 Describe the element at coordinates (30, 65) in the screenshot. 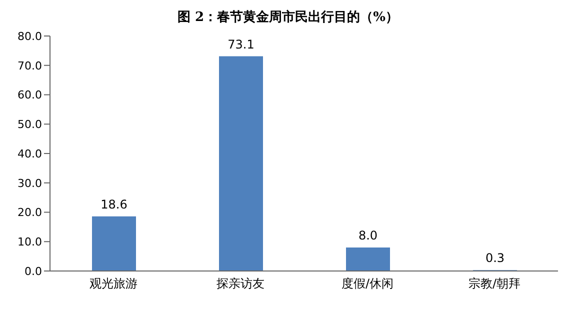

I see `y-tick-label: 70.0` at that location.